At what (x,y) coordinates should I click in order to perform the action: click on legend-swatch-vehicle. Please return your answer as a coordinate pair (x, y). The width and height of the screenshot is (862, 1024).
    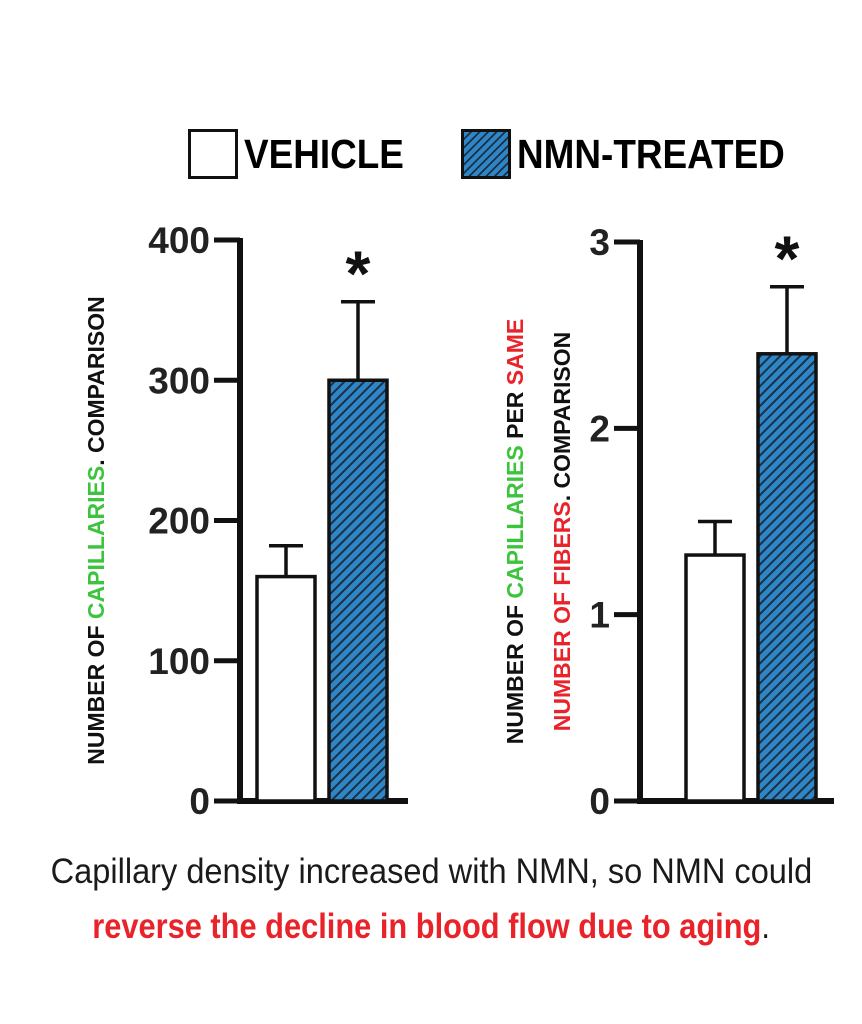
    Looking at the image, I should click on (213, 154).